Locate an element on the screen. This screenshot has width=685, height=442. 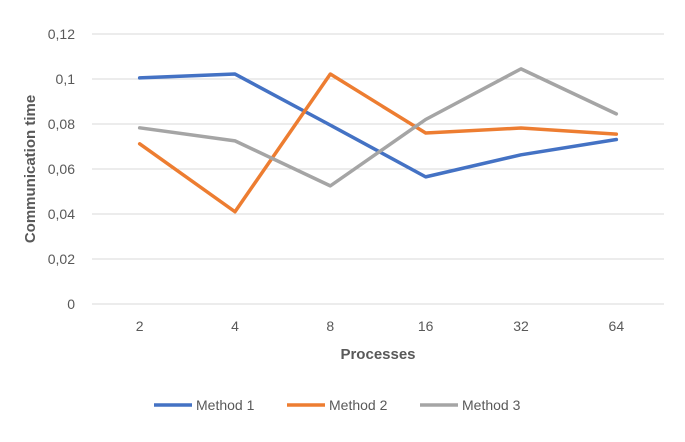
x-tick-label: 4 is located at coordinates (235, 326).